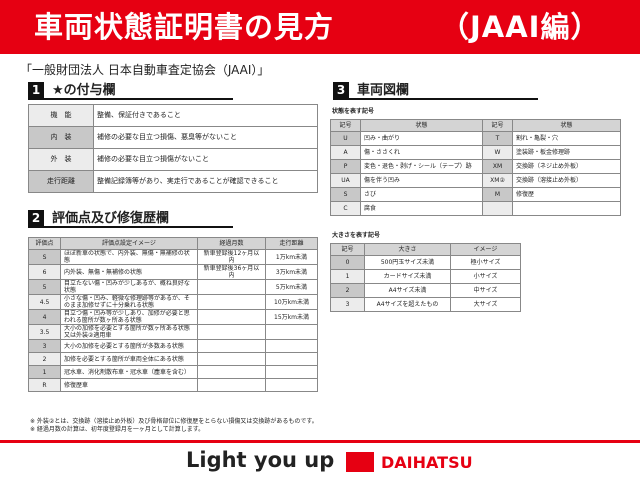  What do you see at coordinates (145, 70) in the screenshot?
I see `subtitle: 「一般財団法人 日本自動車査定協会（JAAI）」` at bounding box center [145, 70].